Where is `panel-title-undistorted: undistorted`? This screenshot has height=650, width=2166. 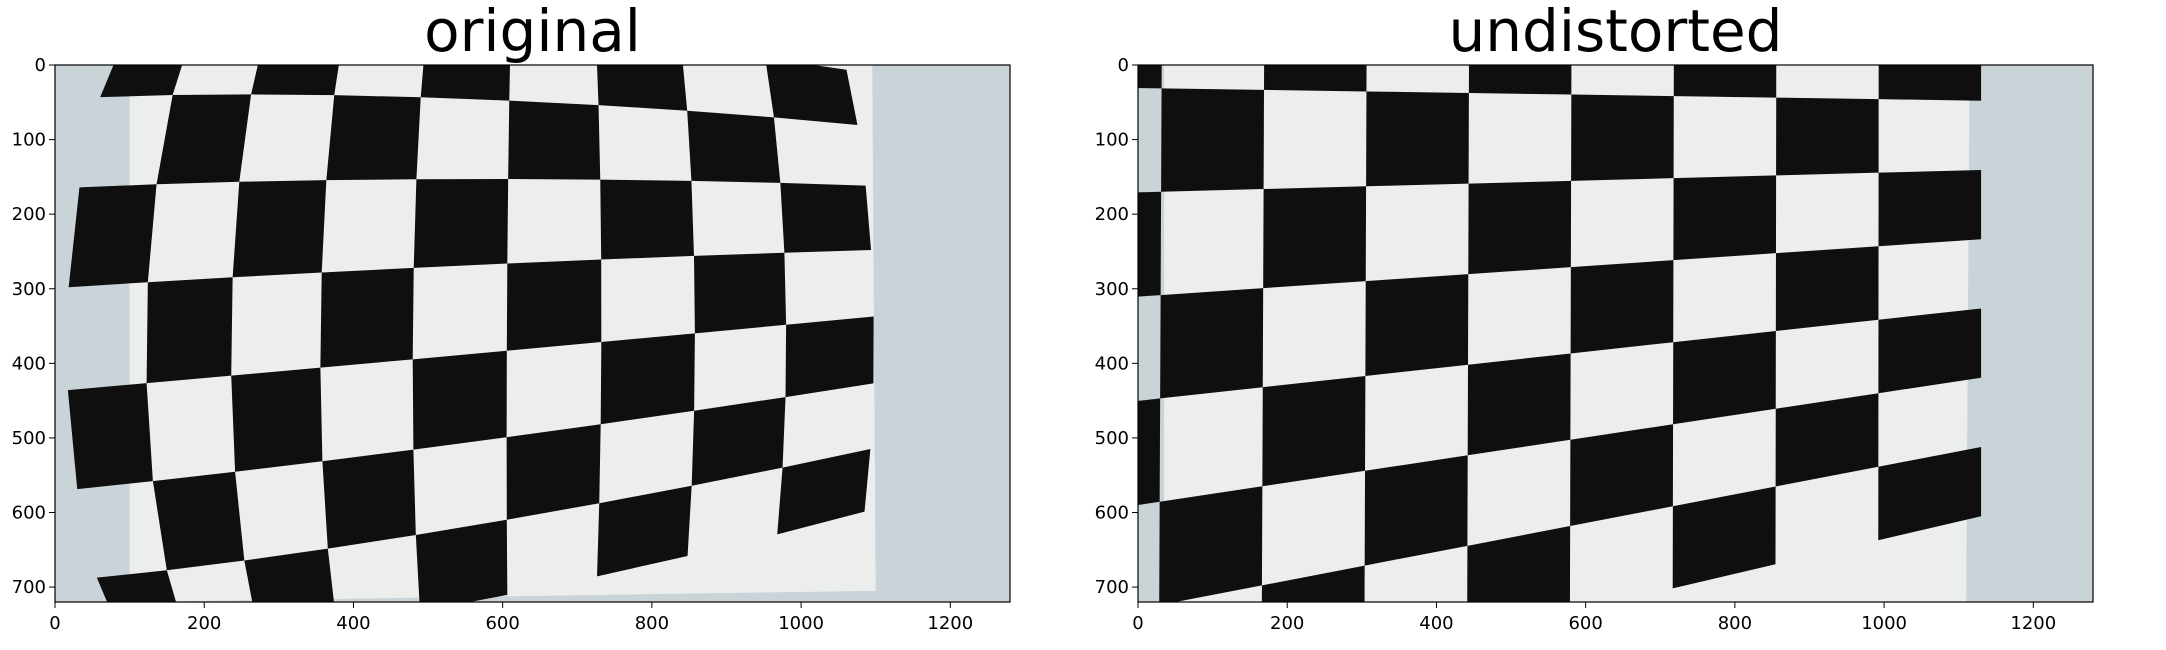
panel-title-undistorted: undistorted is located at coordinates (1615, 32).